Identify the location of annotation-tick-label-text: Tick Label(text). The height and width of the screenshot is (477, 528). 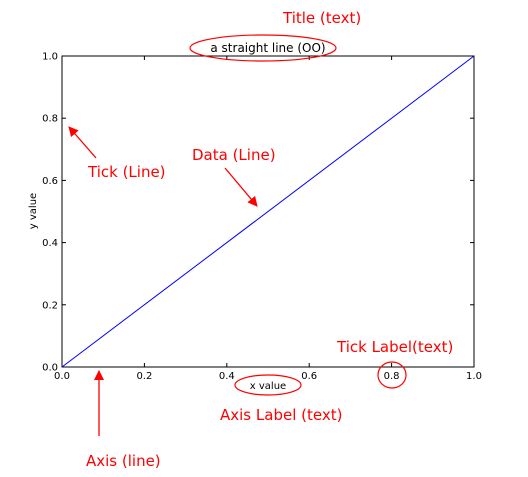
(394, 347).